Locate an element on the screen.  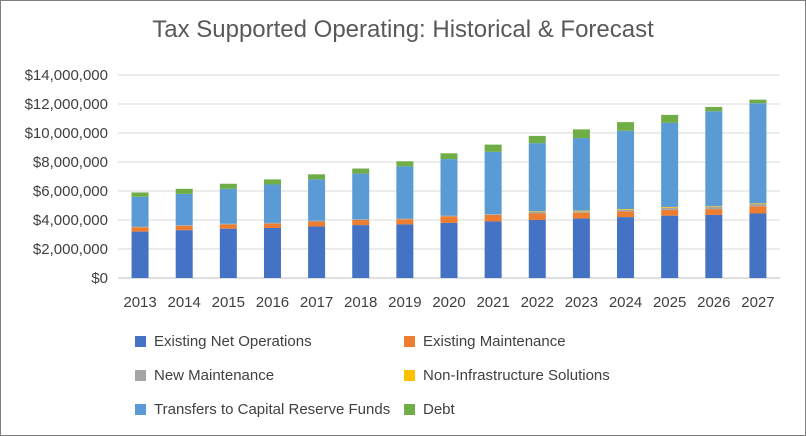
legend-item: New Maintenance is located at coordinates (204, 375).